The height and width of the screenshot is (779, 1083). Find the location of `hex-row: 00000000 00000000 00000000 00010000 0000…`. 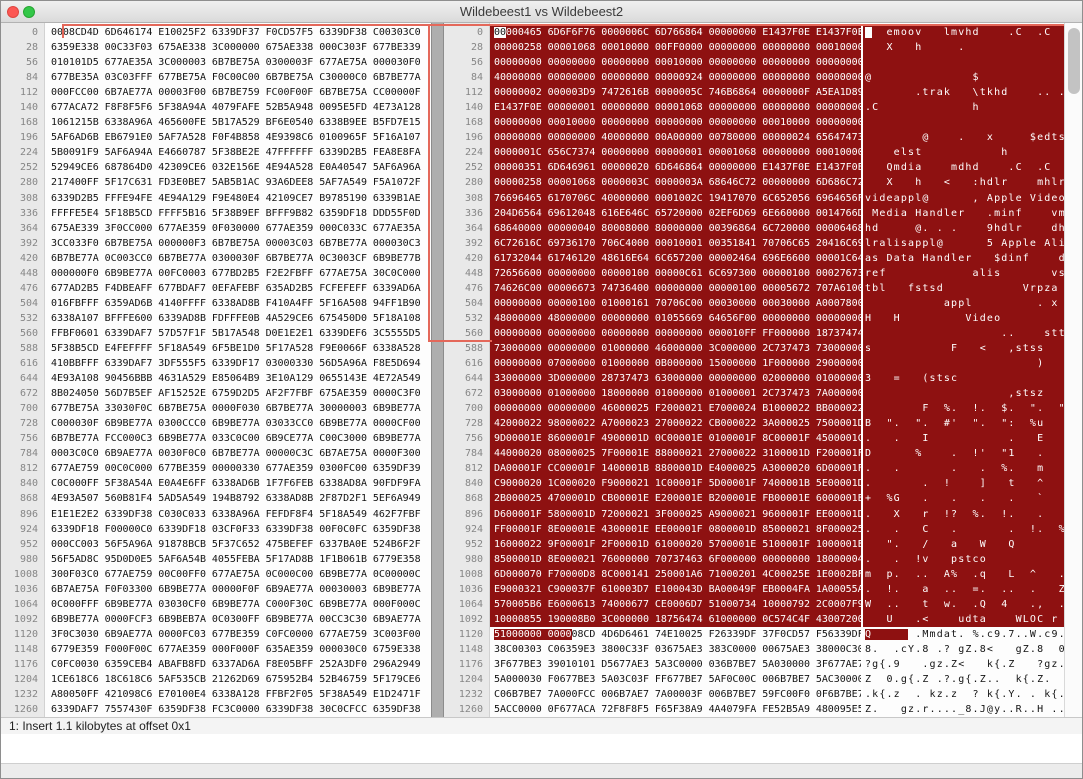

hex-row: 00000000 00000000 00000000 00010000 0000… is located at coordinates (675, 63).